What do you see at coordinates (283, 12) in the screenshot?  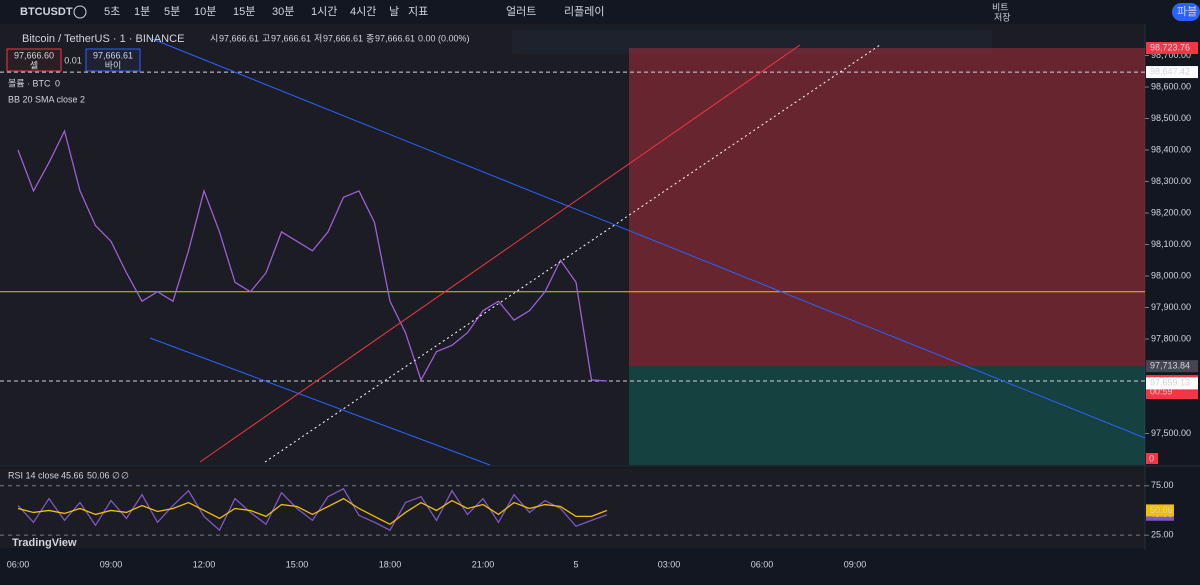 I see `interval-button: 30분` at bounding box center [283, 12].